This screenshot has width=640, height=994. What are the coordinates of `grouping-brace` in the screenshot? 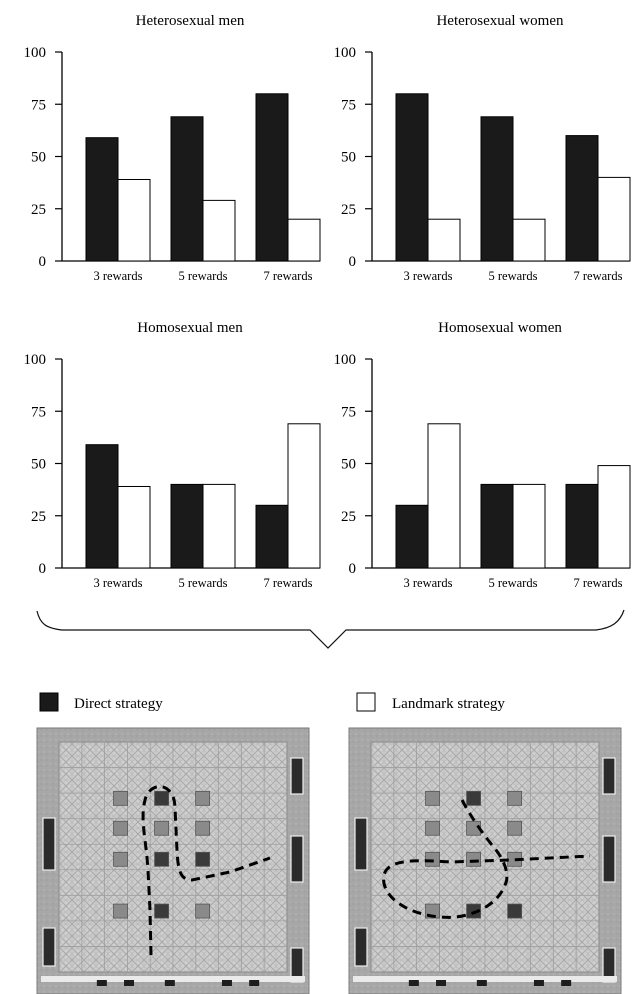 It's located at (330, 629).